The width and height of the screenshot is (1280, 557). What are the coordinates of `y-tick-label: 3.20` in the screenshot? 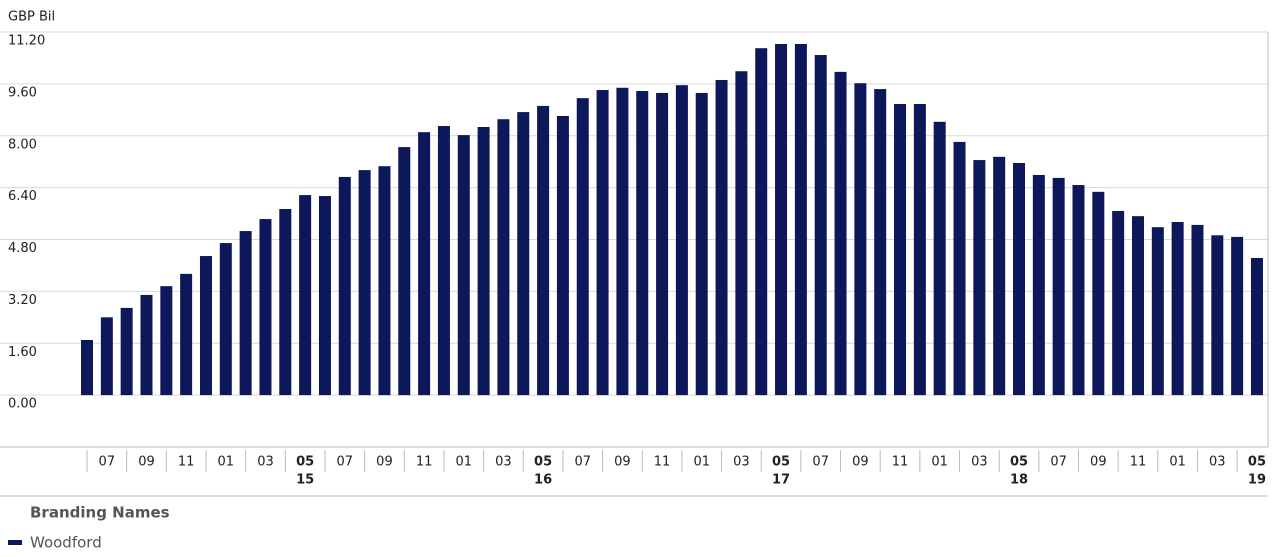 It's located at (22, 300).